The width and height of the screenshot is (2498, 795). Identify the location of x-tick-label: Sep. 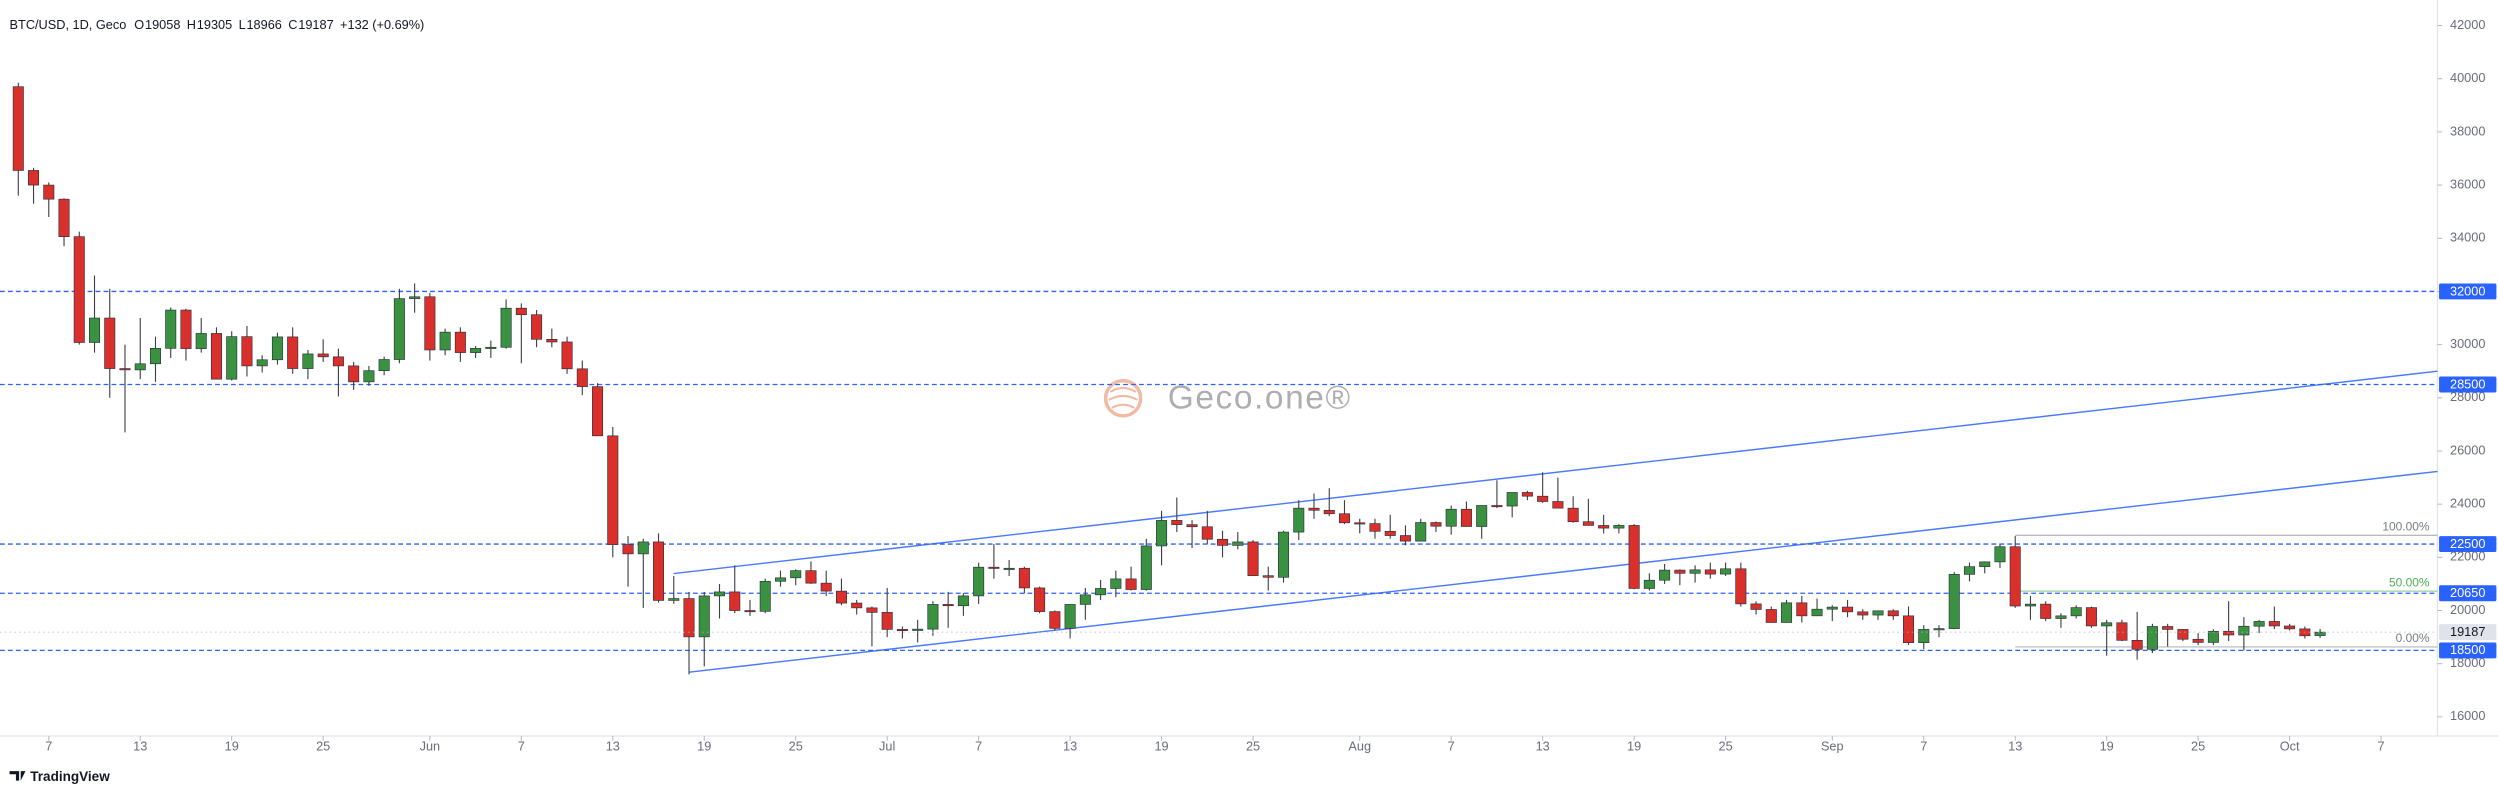
(1832, 746).